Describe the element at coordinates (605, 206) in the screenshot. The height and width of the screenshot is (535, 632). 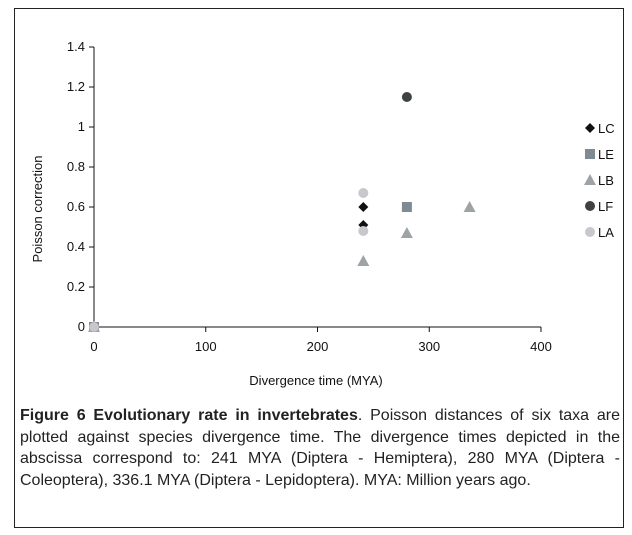
I see `legend-label-lf: LF` at that location.